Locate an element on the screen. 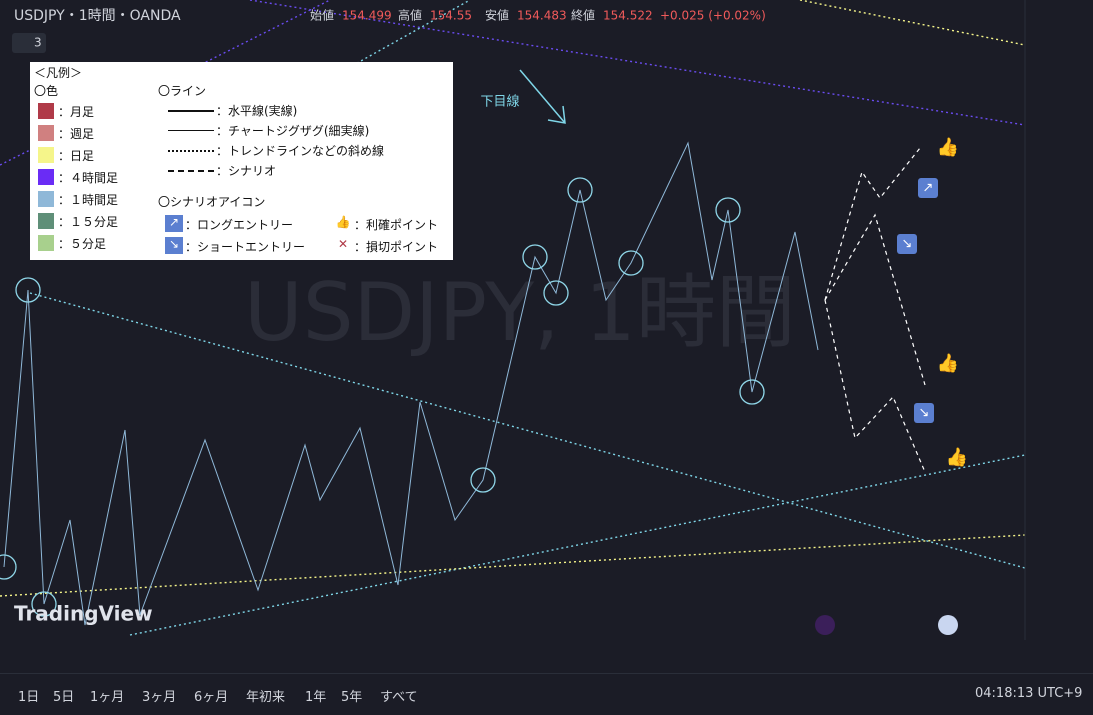 The image size is (1093, 715). legend-item: ：４時間足 is located at coordinates (88, 178).